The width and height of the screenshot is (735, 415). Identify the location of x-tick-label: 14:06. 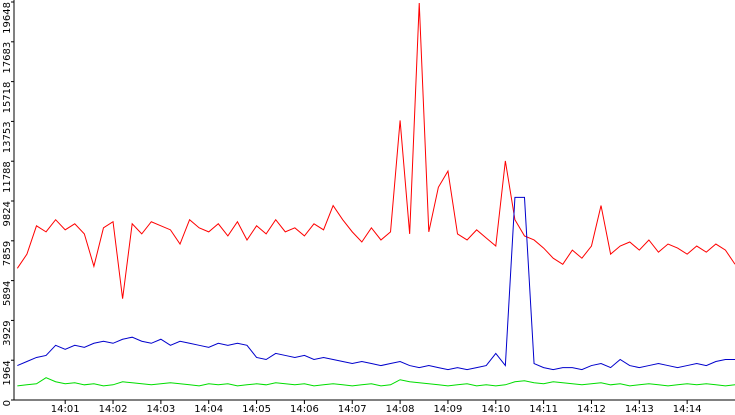
(304, 409).